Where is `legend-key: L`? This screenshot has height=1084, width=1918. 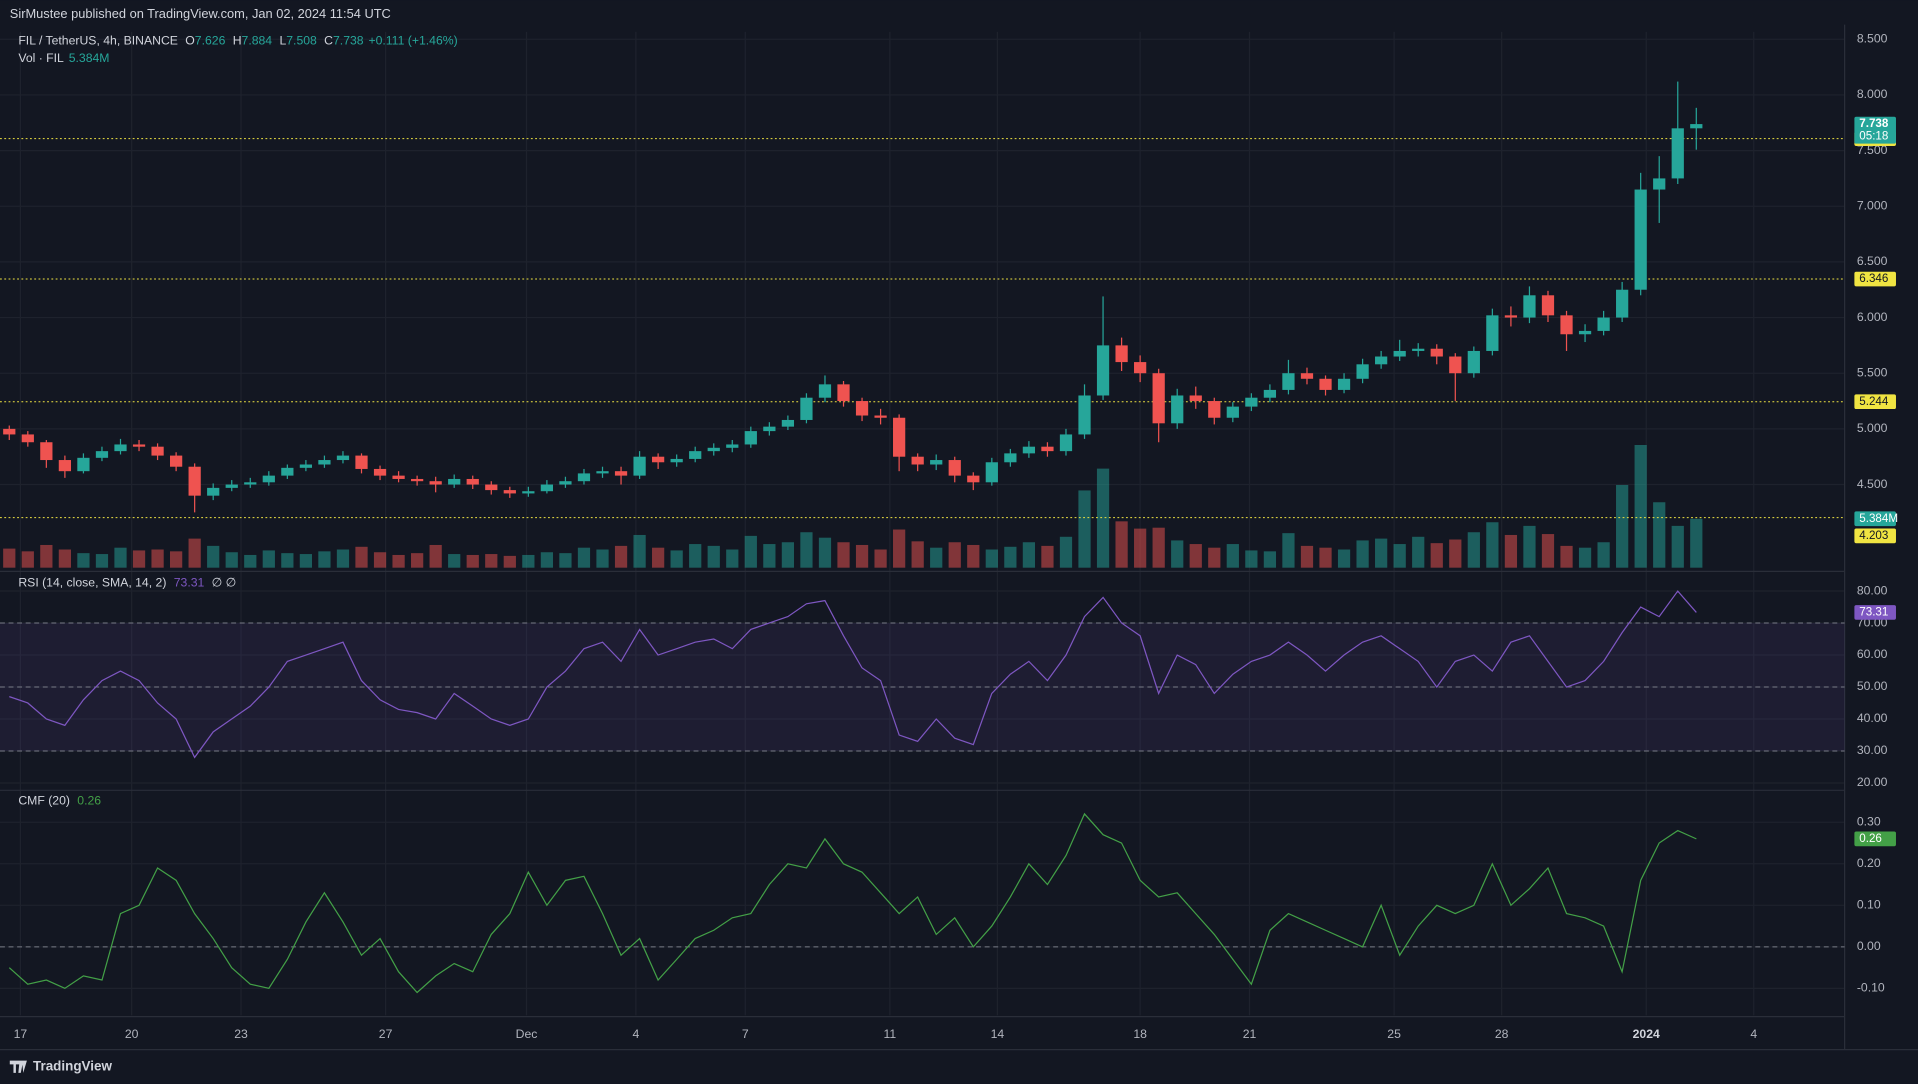
legend-key: L is located at coordinates (282, 41).